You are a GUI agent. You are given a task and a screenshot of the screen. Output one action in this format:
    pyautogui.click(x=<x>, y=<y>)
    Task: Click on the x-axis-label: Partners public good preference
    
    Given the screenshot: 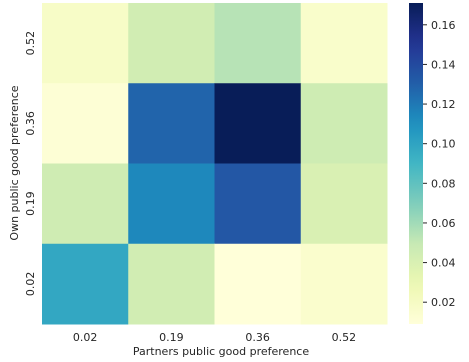 What is the action you would take?
    pyautogui.click(x=221, y=351)
    